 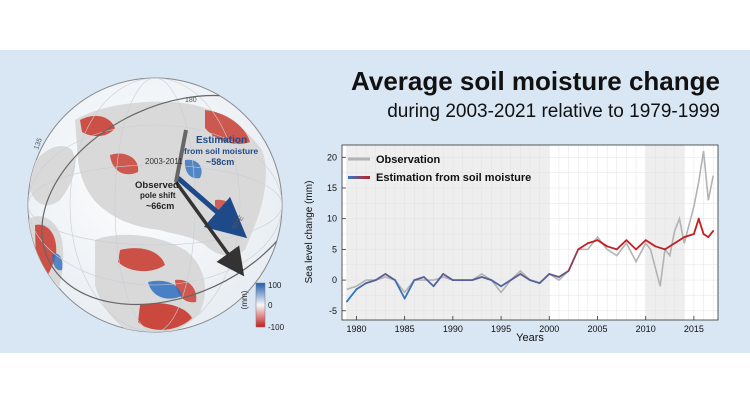 What do you see at coordinates (191, 100) in the screenshot?
I see `lon-label-180: 180` at bounding box center [191, 100].